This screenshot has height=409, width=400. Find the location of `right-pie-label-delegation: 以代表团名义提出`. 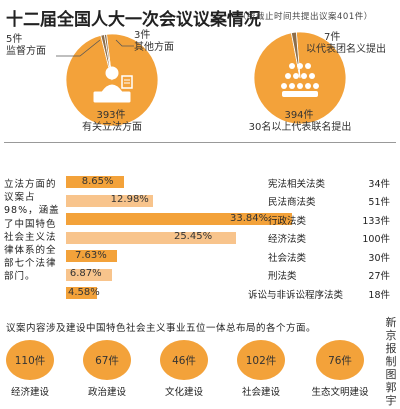

right-pie-label-delegation: 以代表团名义提出 is located at coordinates (346, 49).